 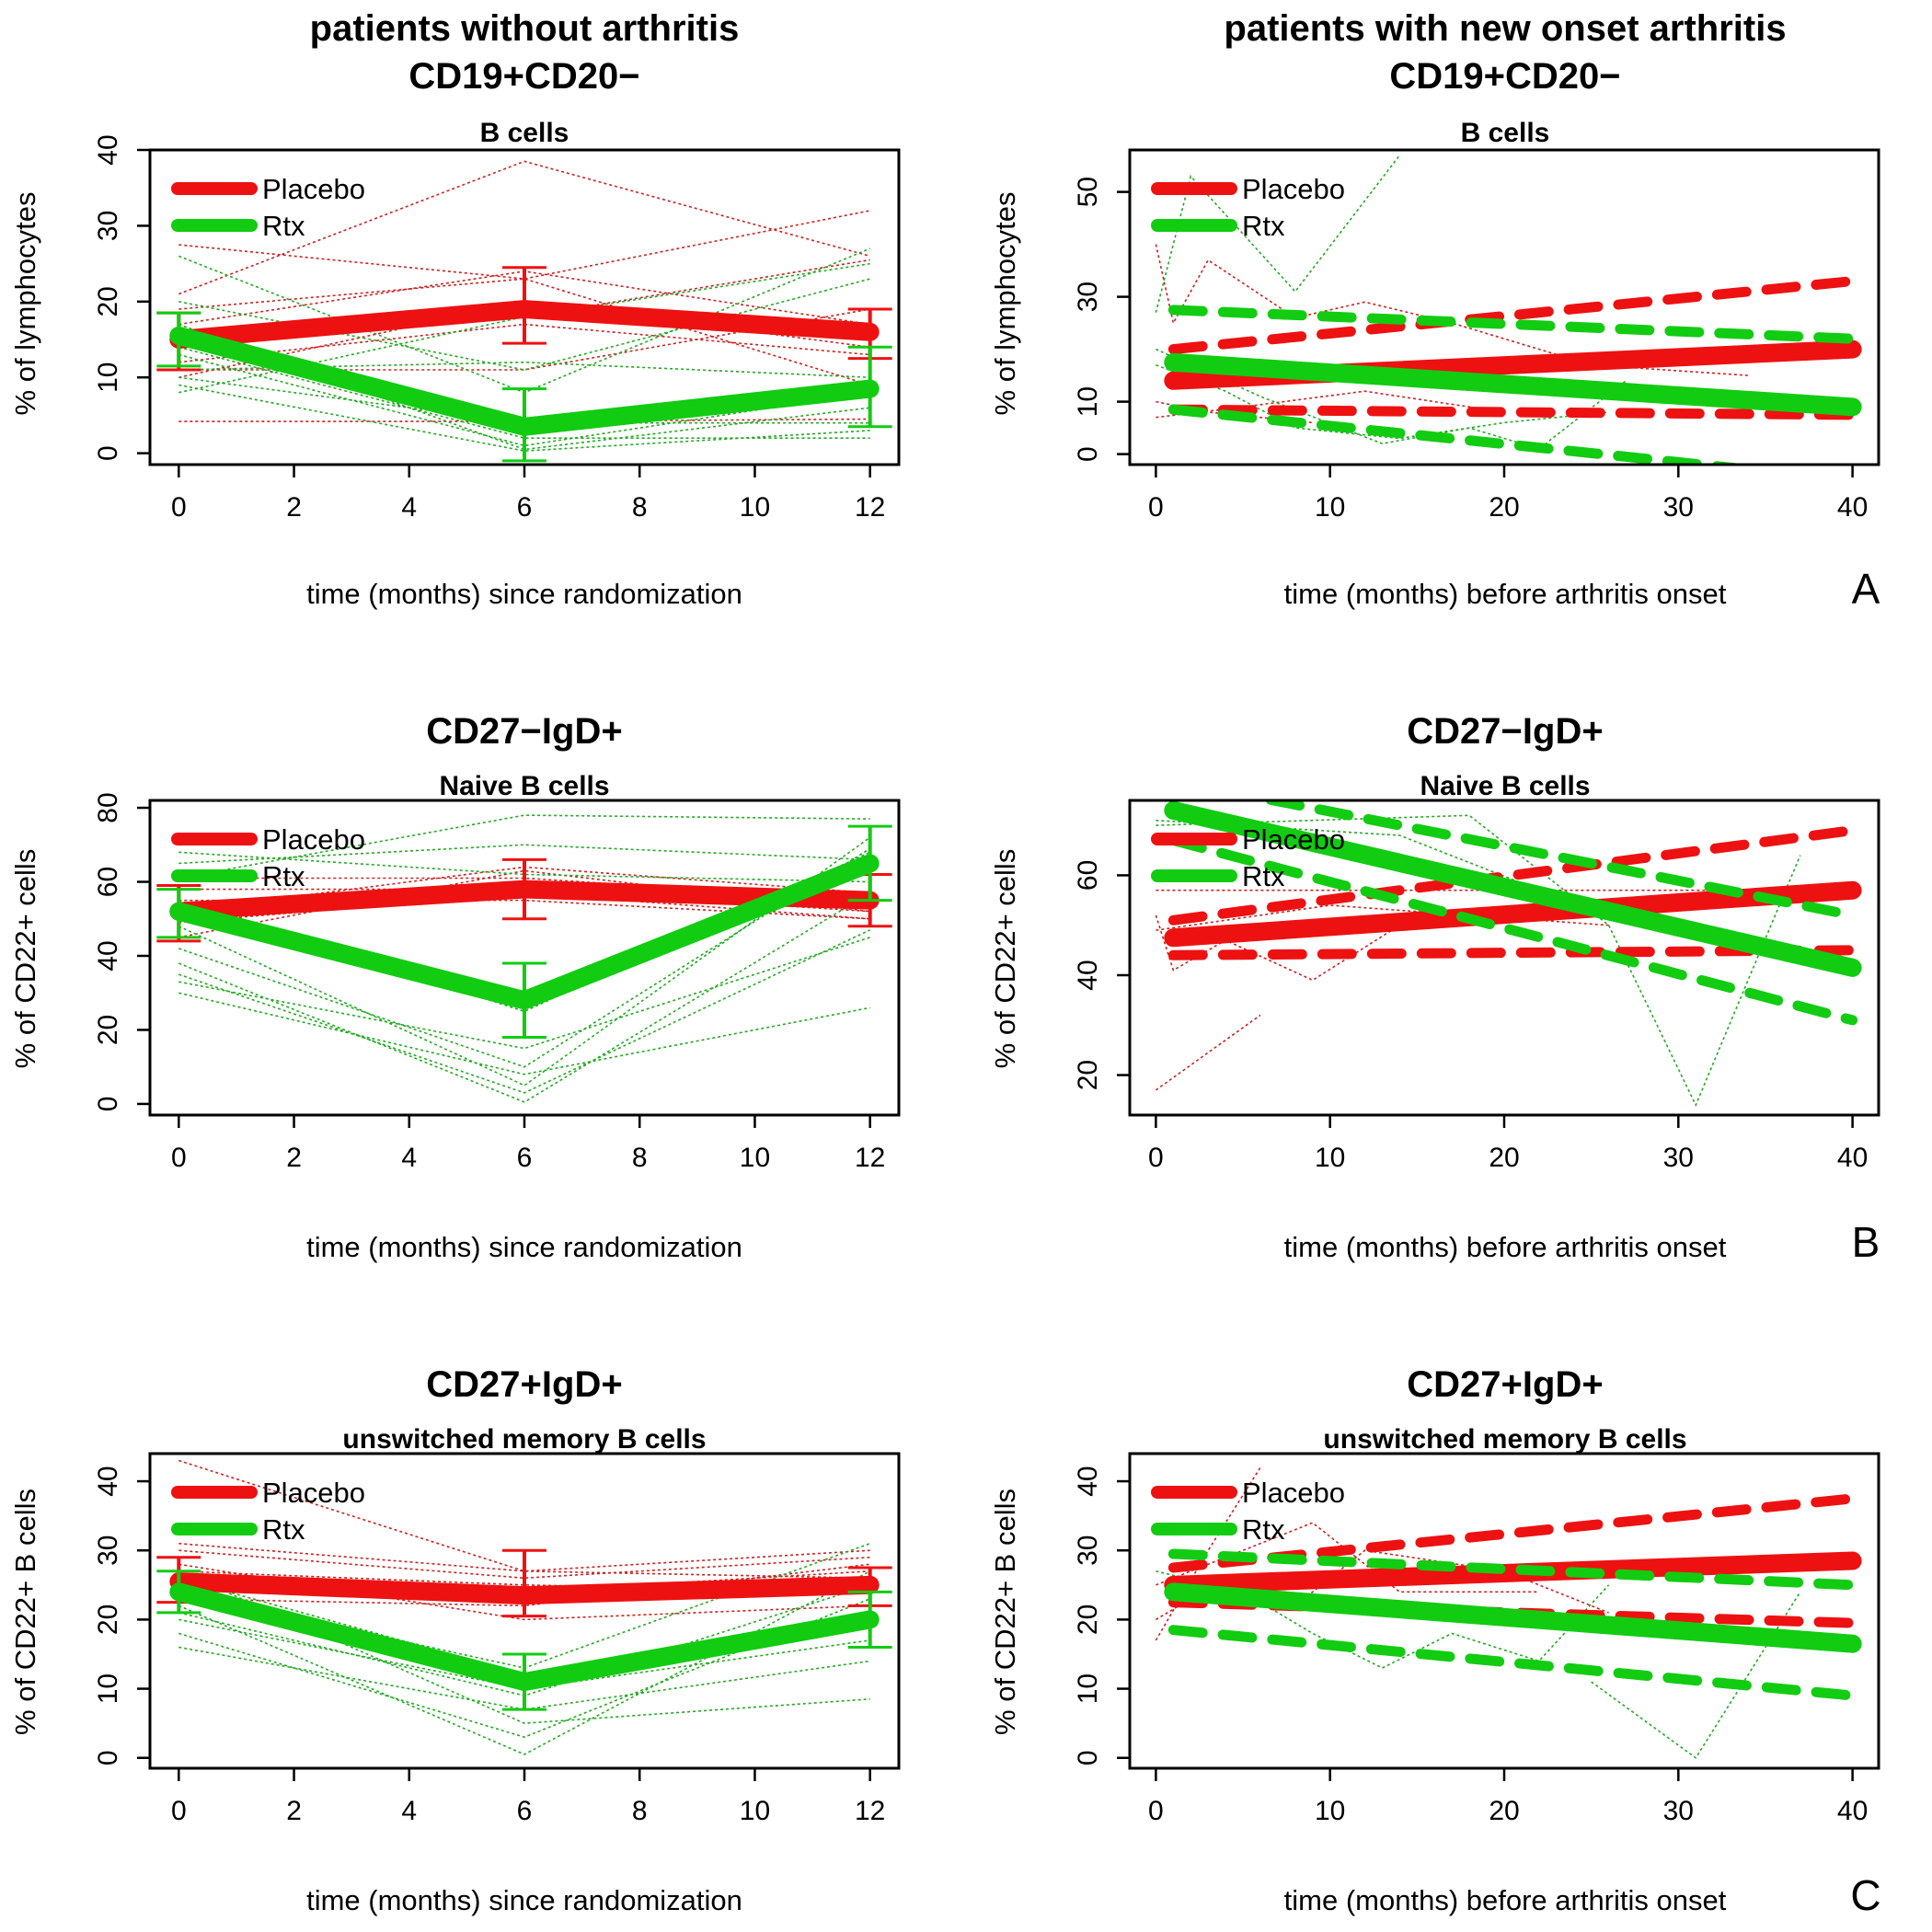 I want to click on x-axis-label: time (months) since randomization, so click(x=524, y=1900).